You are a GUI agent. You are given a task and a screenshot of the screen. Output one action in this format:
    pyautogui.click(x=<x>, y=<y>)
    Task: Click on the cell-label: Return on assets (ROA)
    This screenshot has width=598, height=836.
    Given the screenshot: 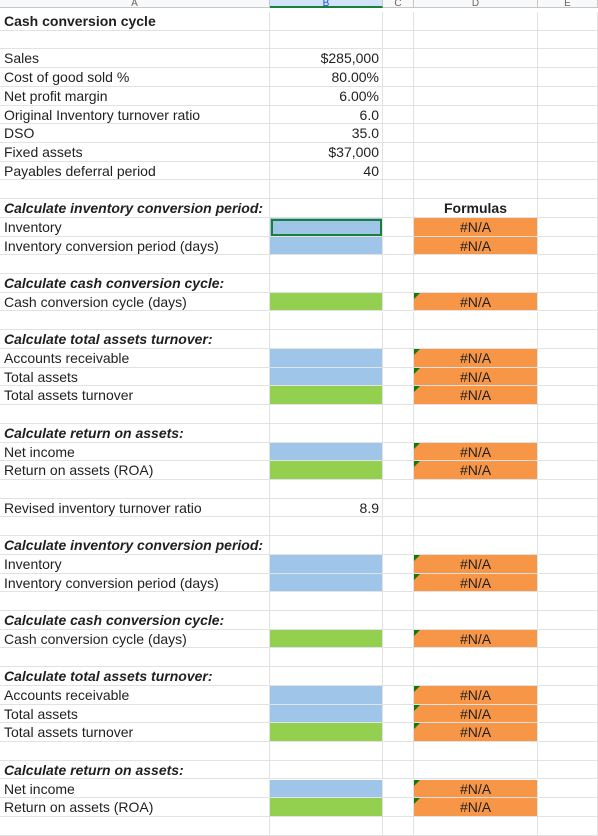 What is the action you would take?
    pyautogui.click(x=135, y=470)
    